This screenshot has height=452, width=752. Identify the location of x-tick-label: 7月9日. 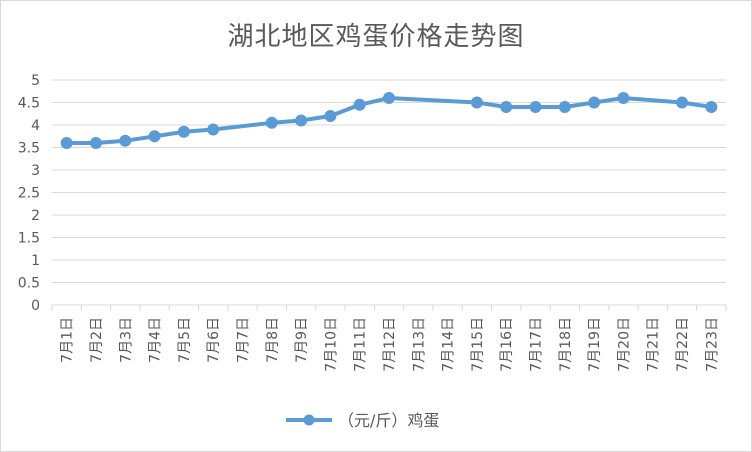
(302, 340).